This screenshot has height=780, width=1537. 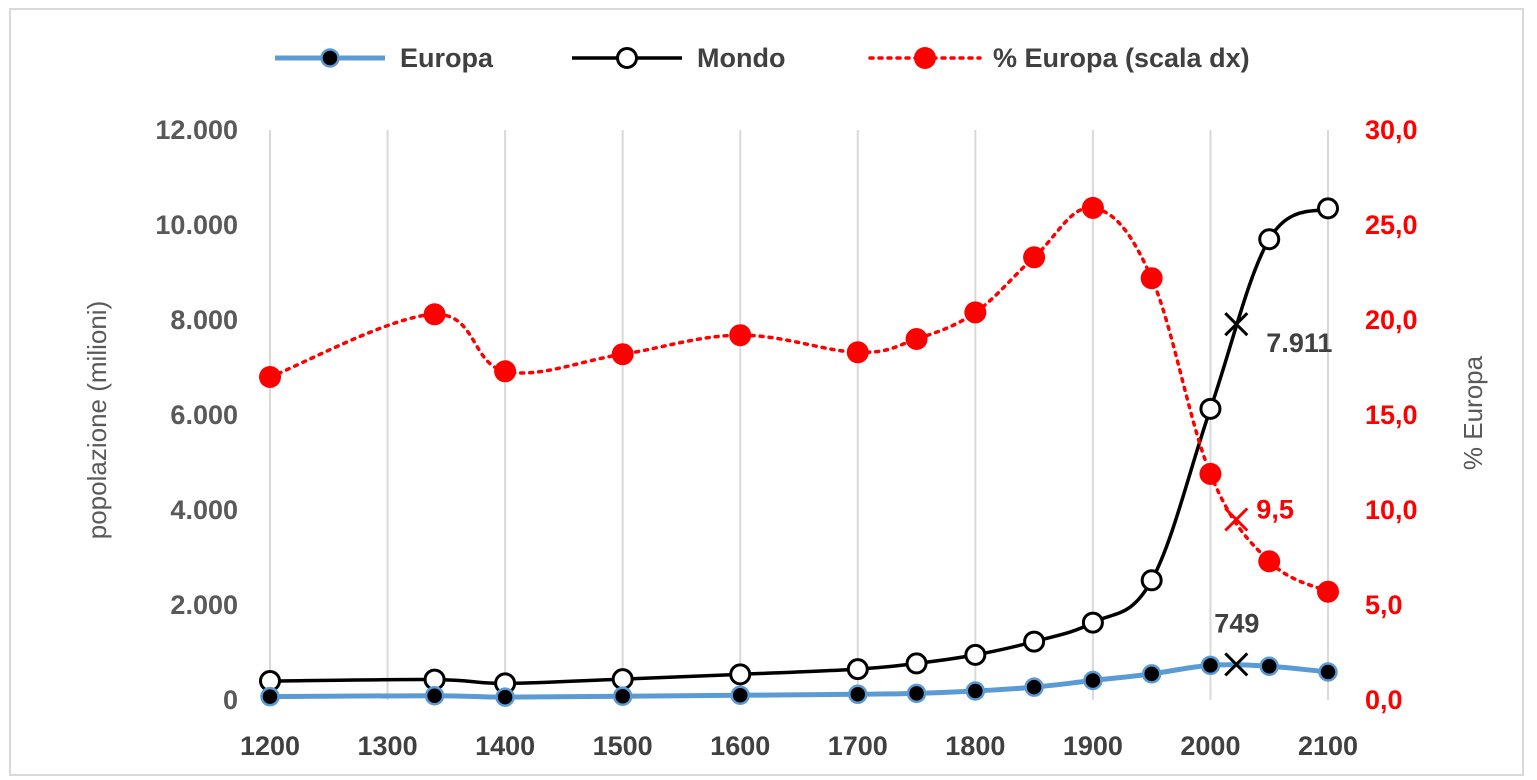 What do you see at coordinates (1210, 746) in the screenshot?
I see `x-tick-label-2000: 2000` at bounding box center [1210, 746].